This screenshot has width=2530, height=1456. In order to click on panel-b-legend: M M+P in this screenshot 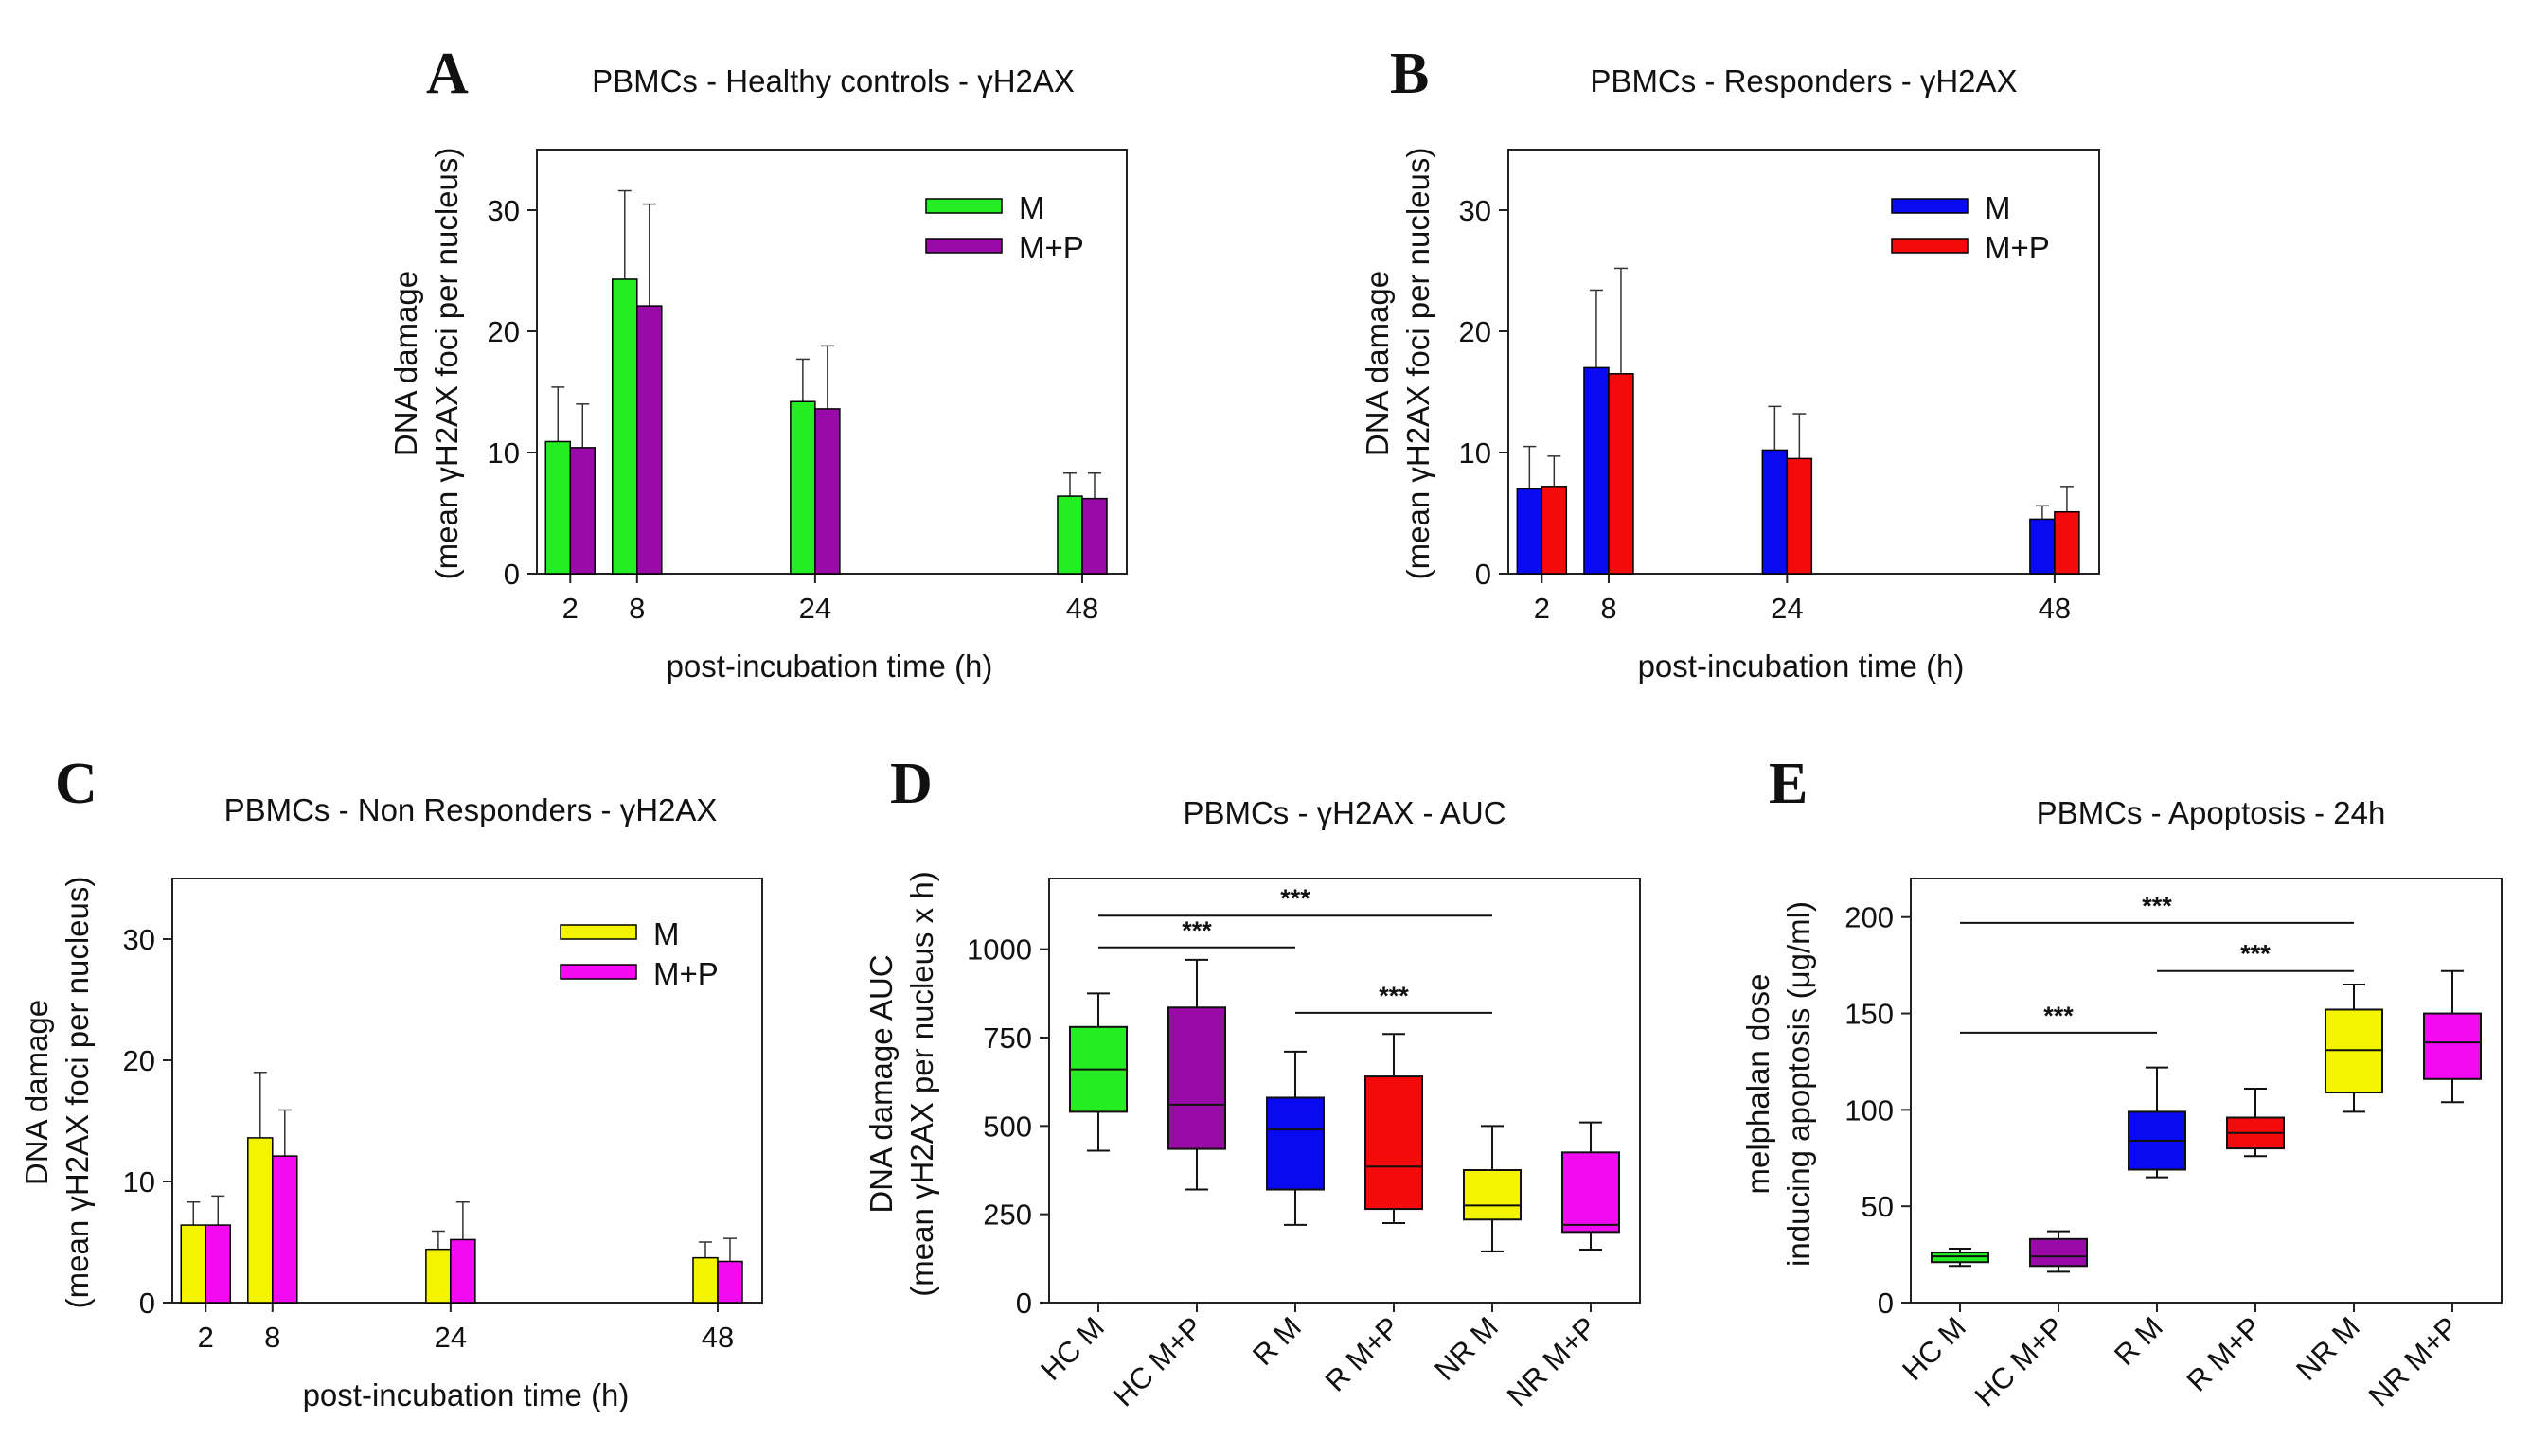, I will do `click(1970, 227)`.